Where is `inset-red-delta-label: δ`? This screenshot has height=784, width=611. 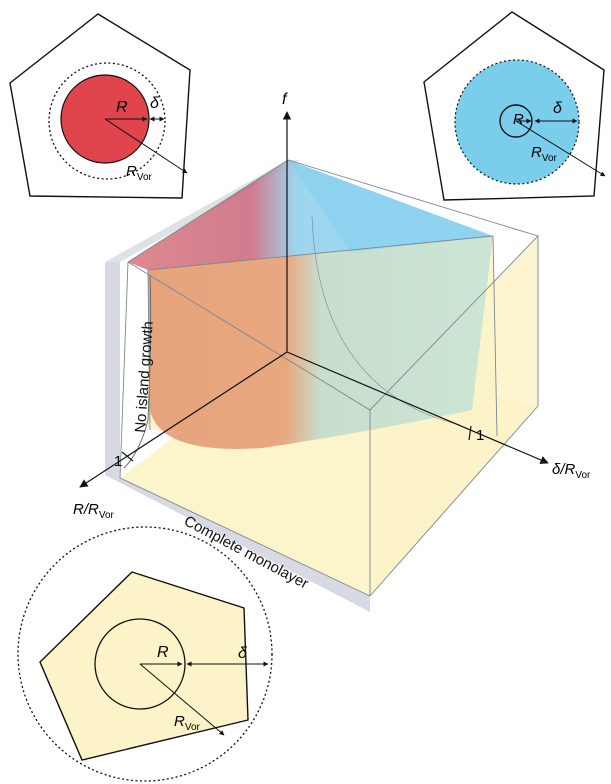
inset-red-delta-label: δ is located at coordinates (155, 103).